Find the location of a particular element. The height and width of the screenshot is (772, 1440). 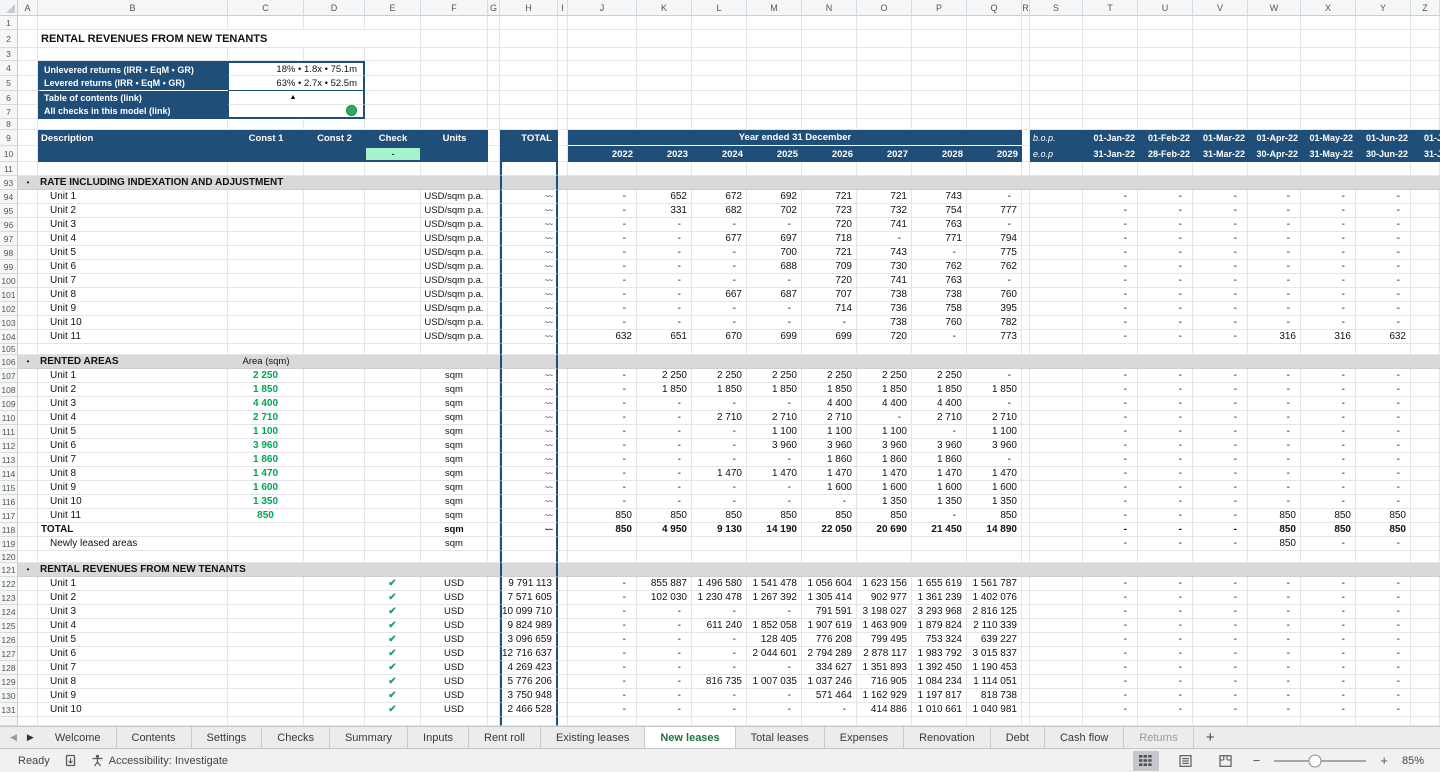

column-header-N: N is located at coordinates (829, 8).